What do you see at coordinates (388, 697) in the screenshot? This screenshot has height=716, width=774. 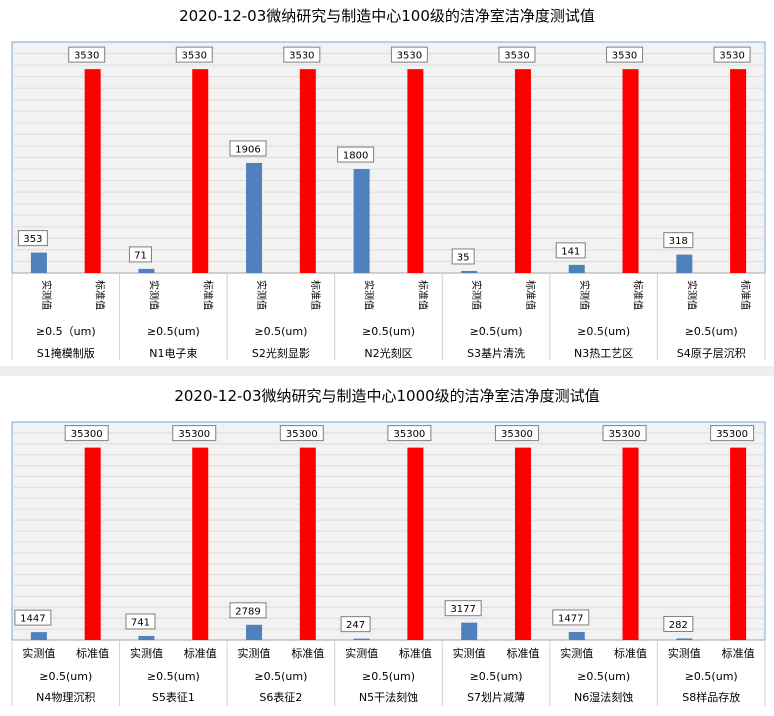 I see `area-label: N5干法刻蚀` at bounding box center [388, 697].